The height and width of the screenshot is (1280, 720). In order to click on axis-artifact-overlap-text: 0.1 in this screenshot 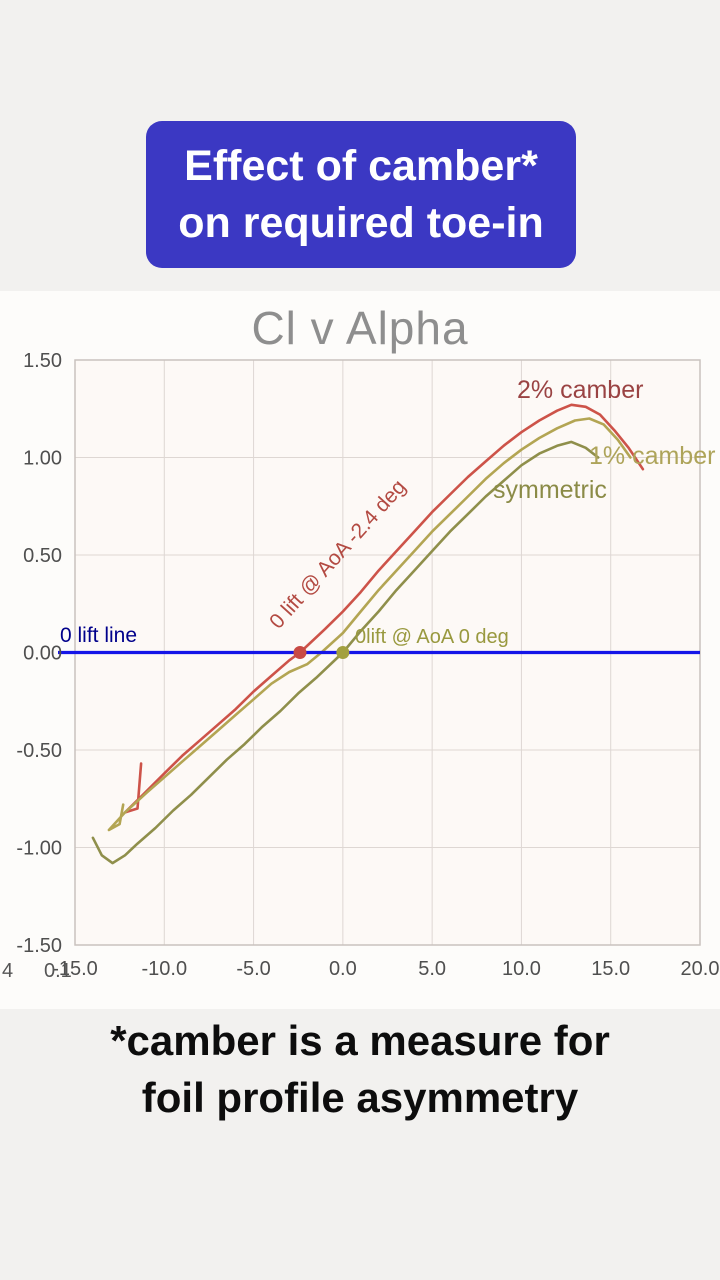, I will do `click(58, 971)`.